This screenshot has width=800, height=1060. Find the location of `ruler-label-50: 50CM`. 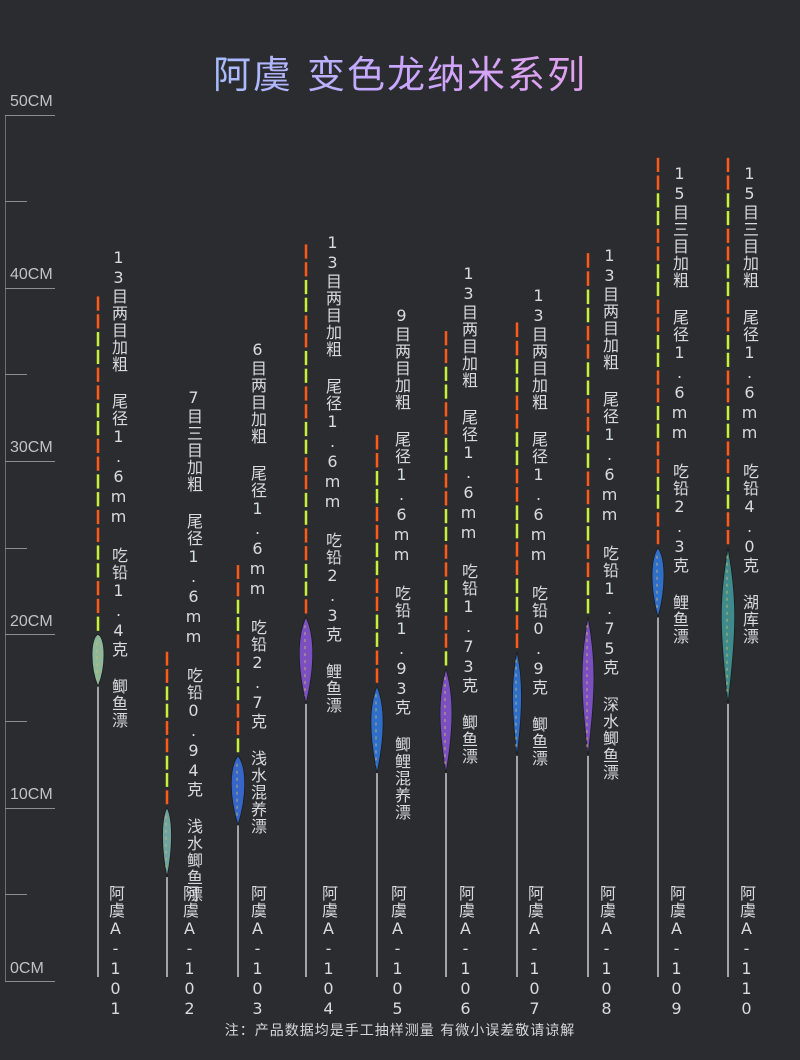

ruler-label-50: 50CM is located at coordinates (31, 101).